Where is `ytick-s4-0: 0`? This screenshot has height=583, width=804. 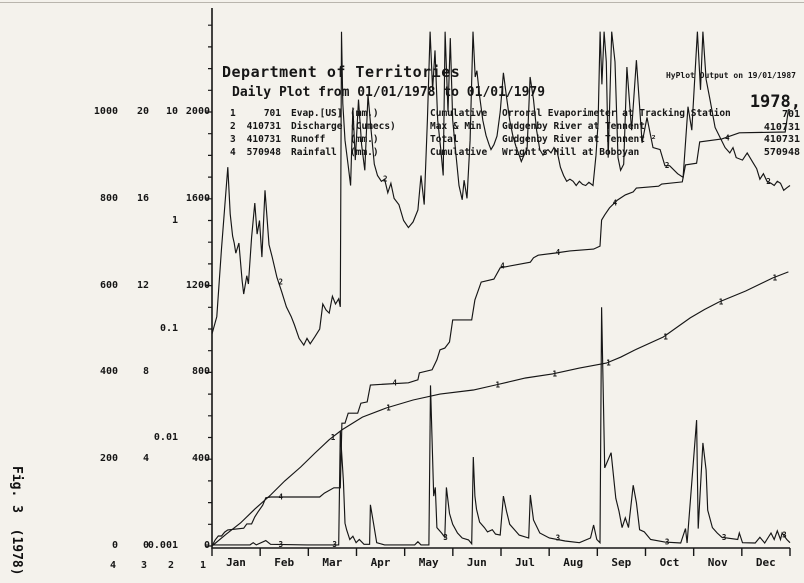
ytick-s4-0: 0 is located at coordinates (114, 545).